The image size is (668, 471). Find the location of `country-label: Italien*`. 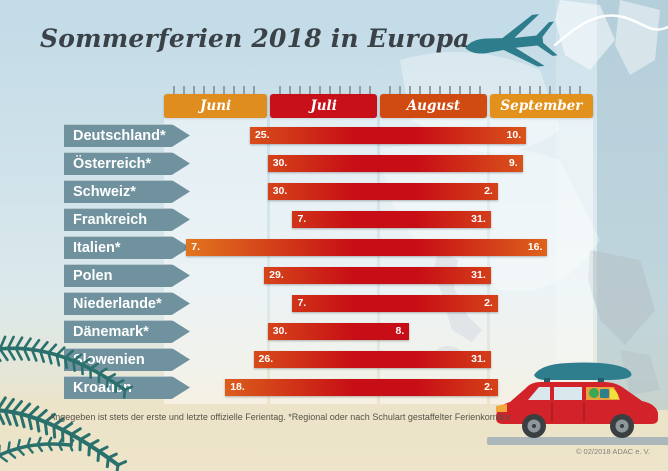

country-label: Italien* is located at coordinates (127, 247).